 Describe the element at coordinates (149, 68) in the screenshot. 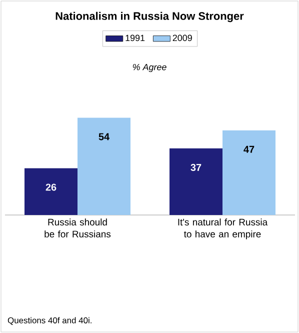

I see `chart-subtitle: % Agree` at that location.